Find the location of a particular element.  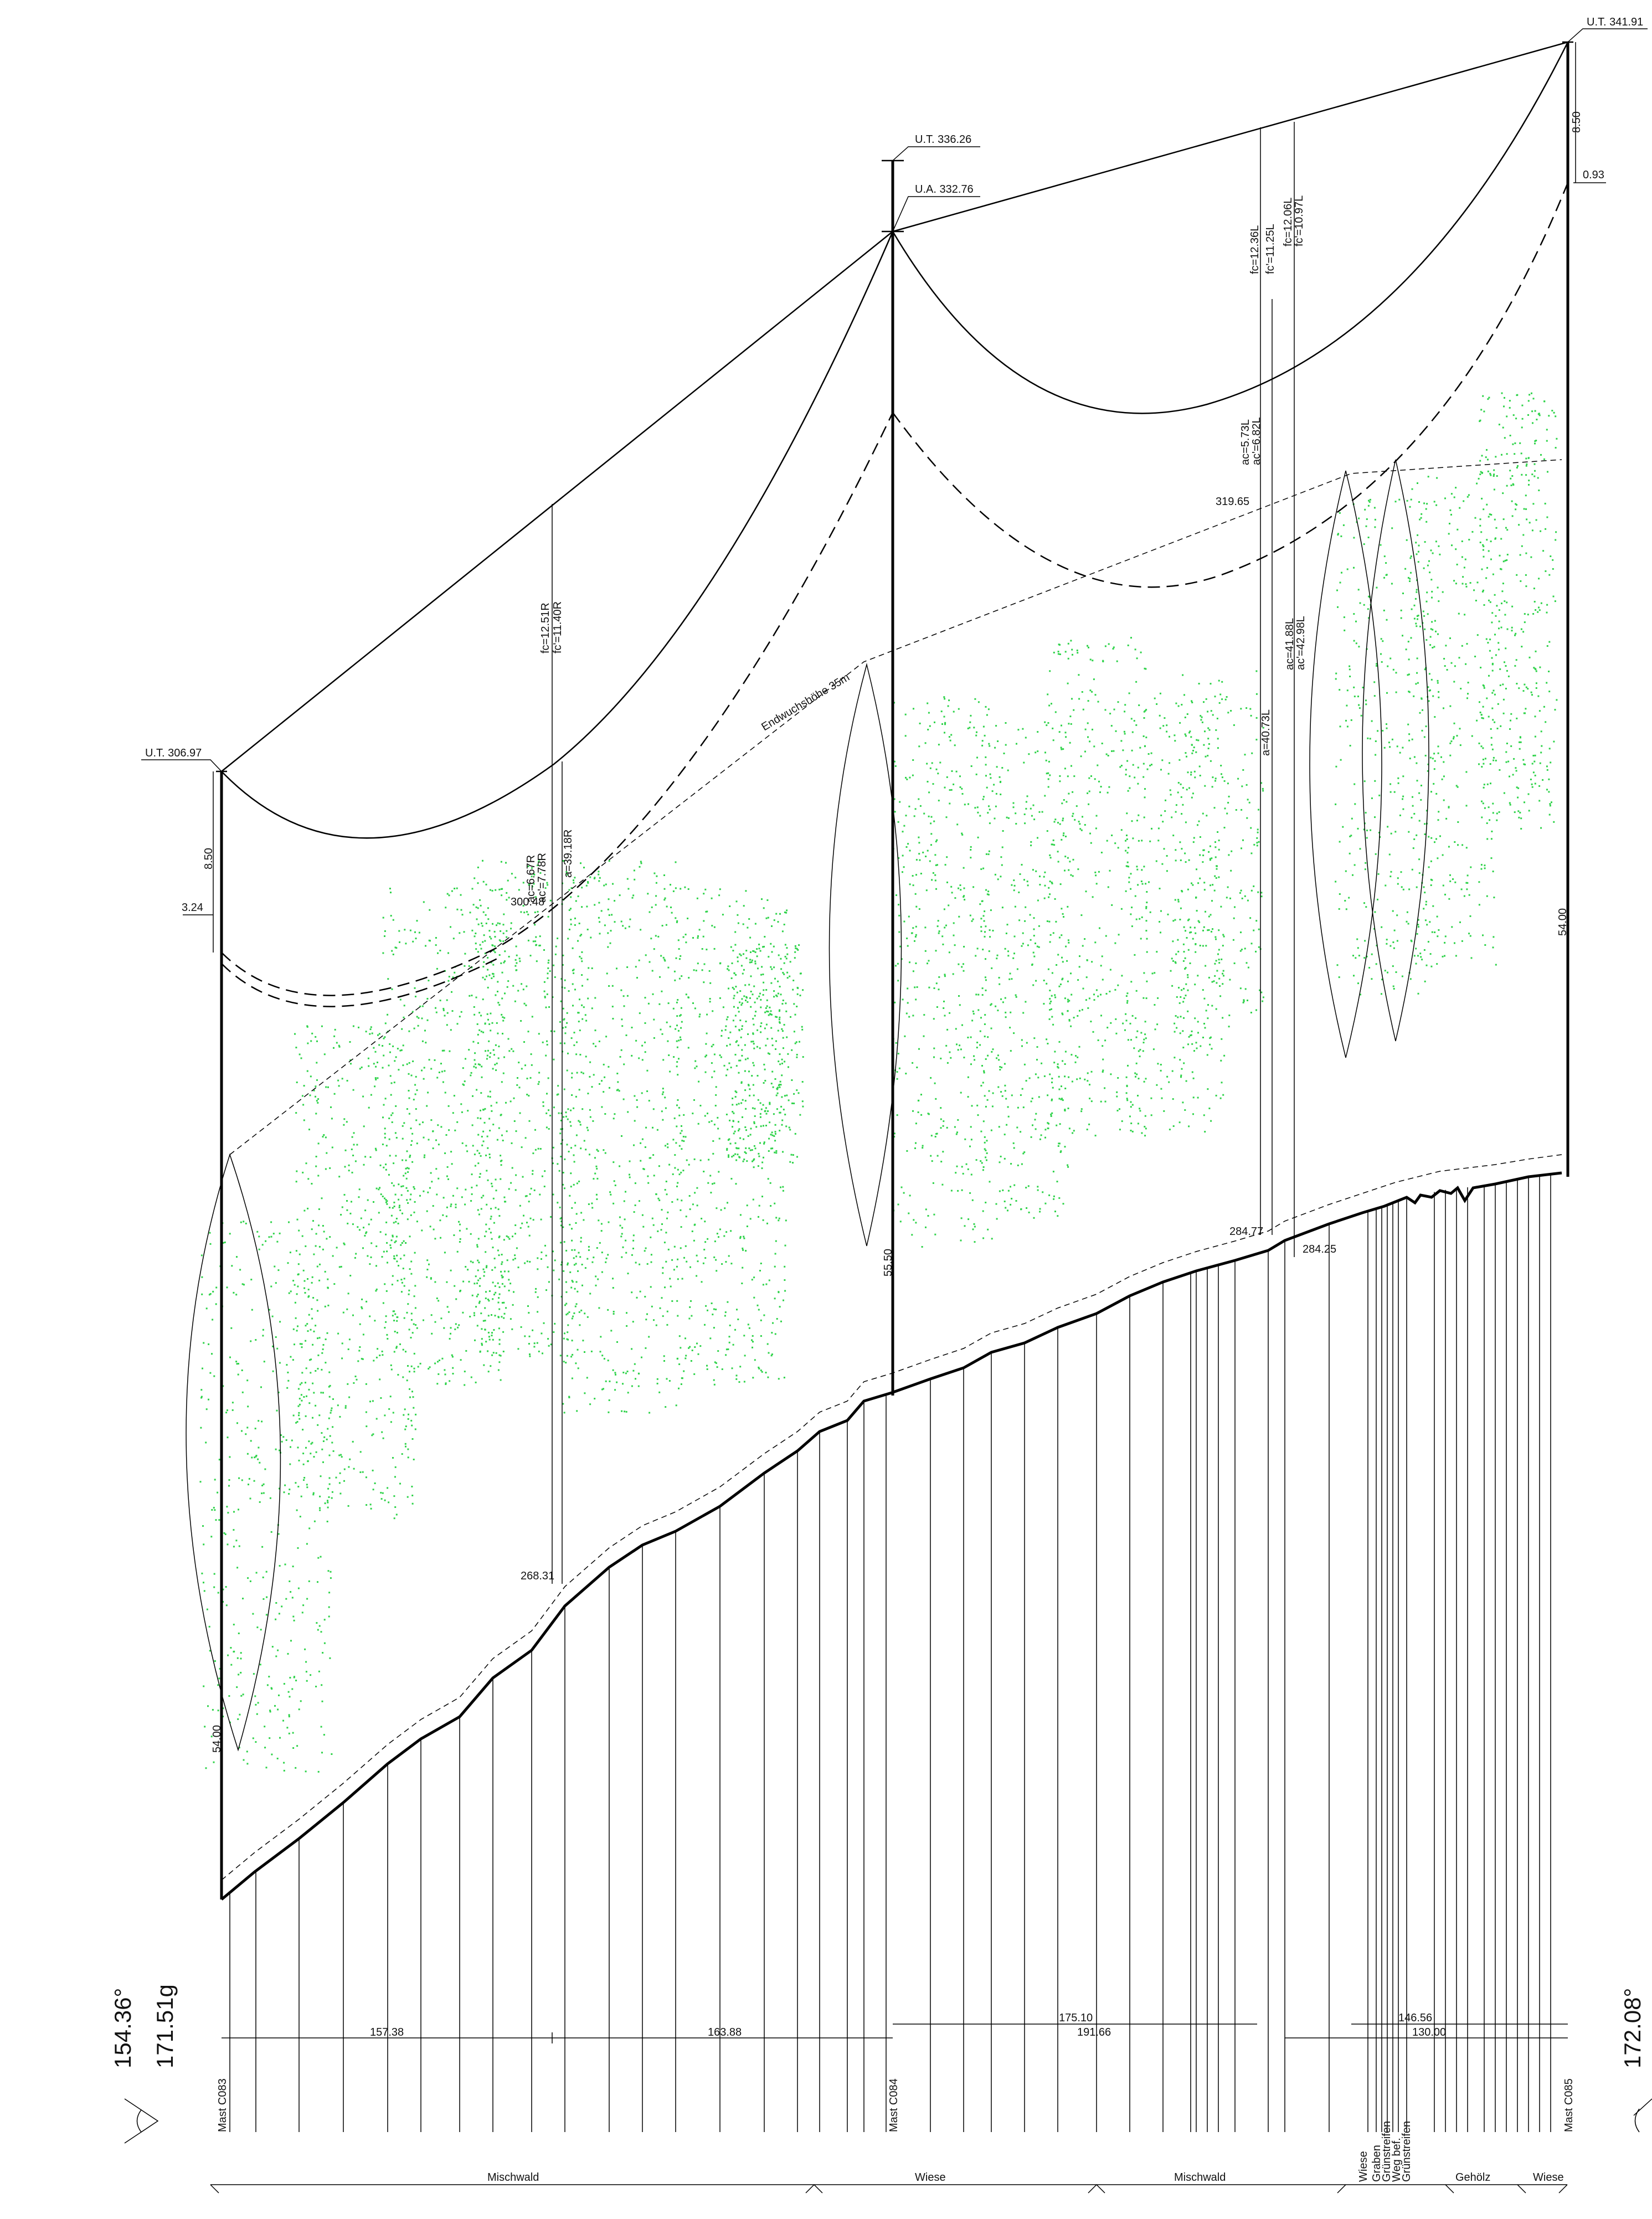

mast-c085 is located at coordinates (1567, 609).